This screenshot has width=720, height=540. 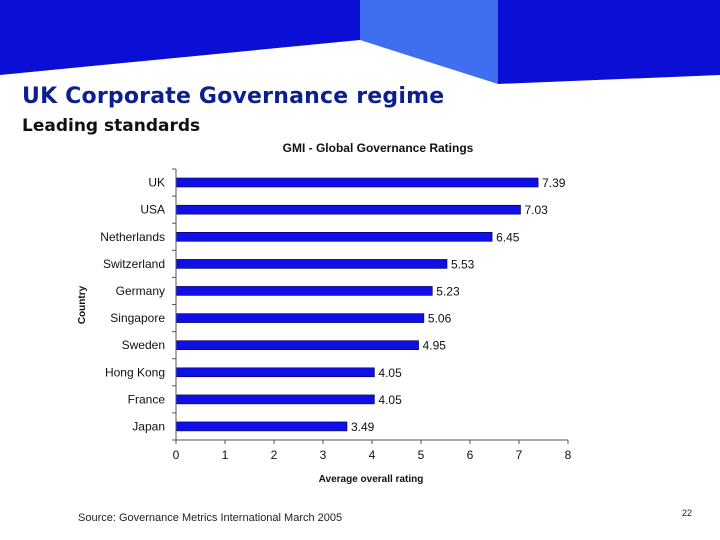 What do you see at coordinates (470, 455) in the screenshot?
I see `x-tick-label: 6` at bounding box center [470, 455].